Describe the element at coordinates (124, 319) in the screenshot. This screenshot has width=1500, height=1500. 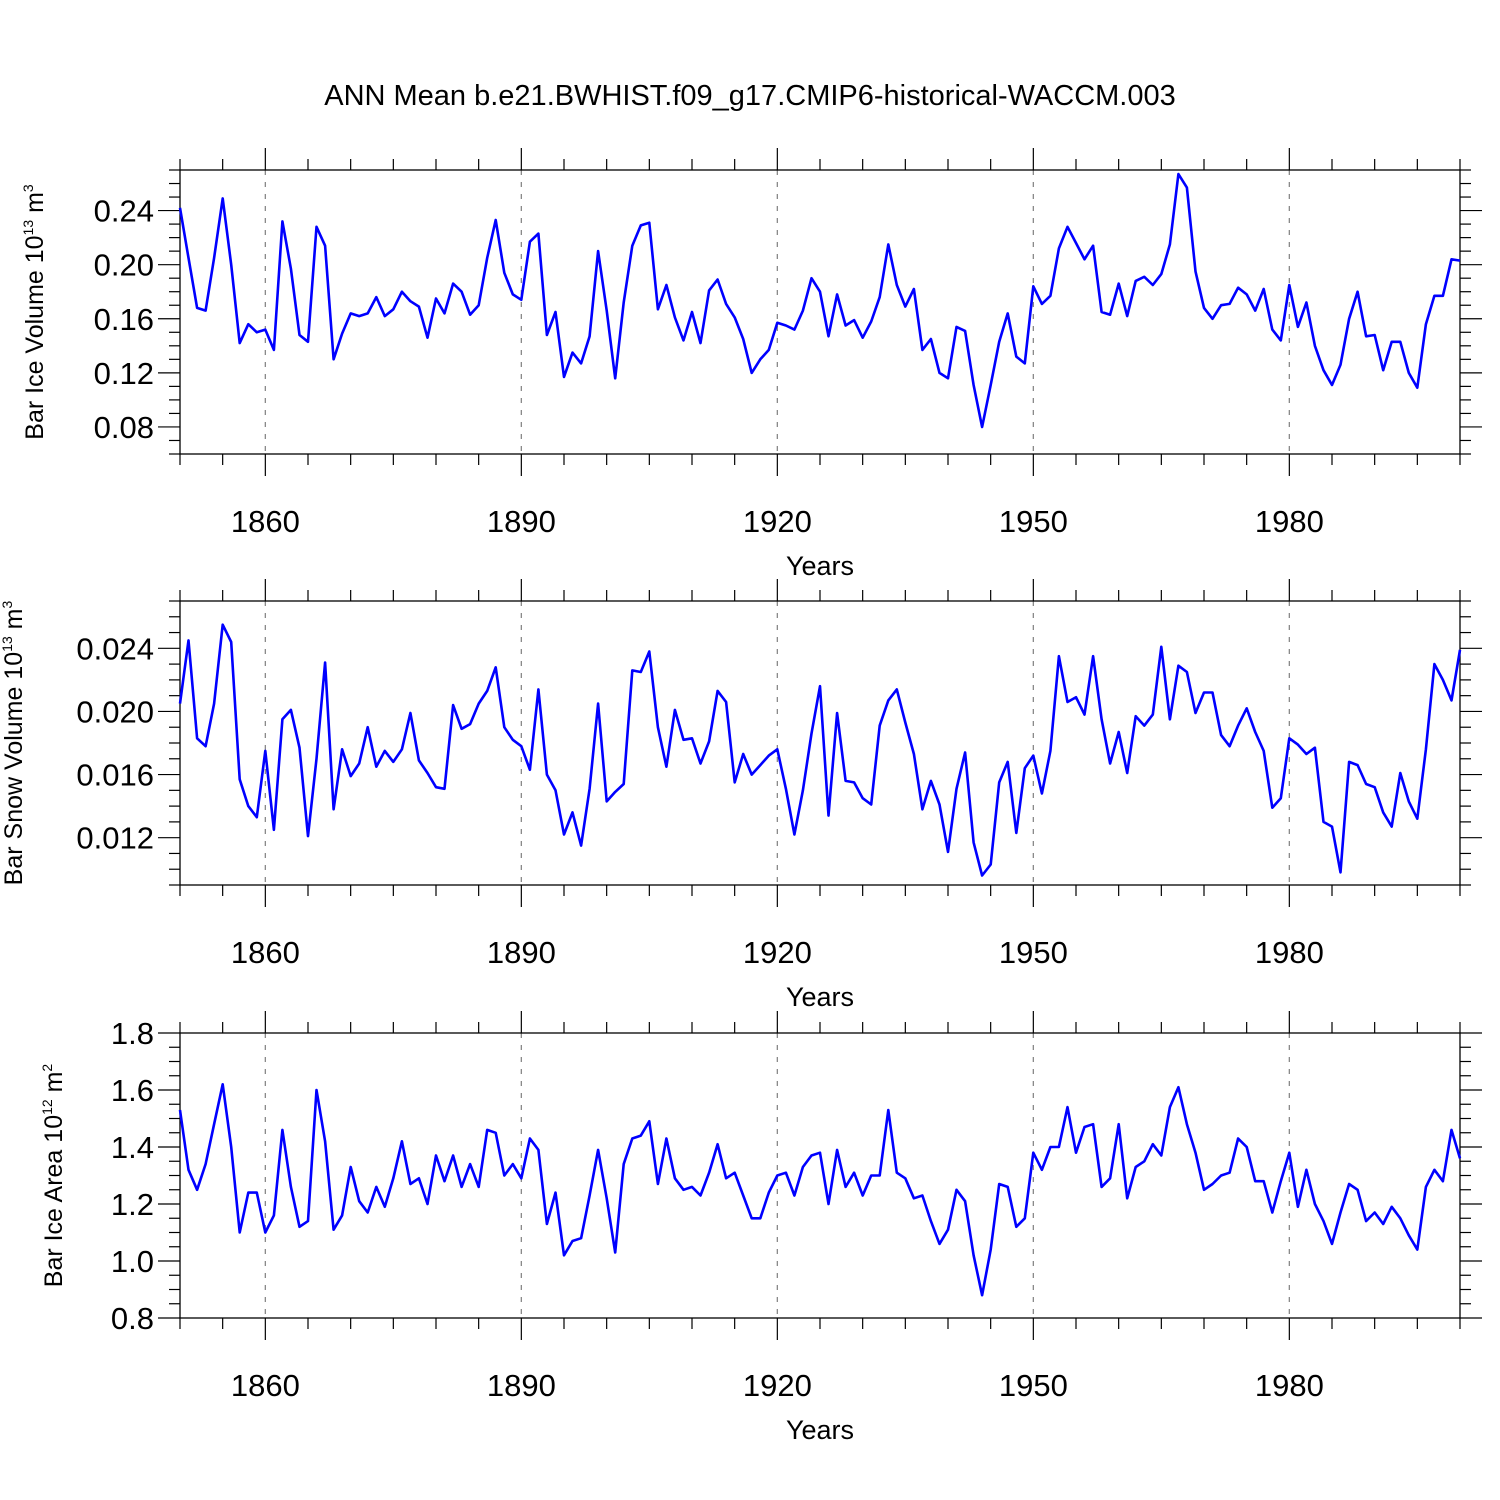
I see `y-tick-label: 0.16` at that location.